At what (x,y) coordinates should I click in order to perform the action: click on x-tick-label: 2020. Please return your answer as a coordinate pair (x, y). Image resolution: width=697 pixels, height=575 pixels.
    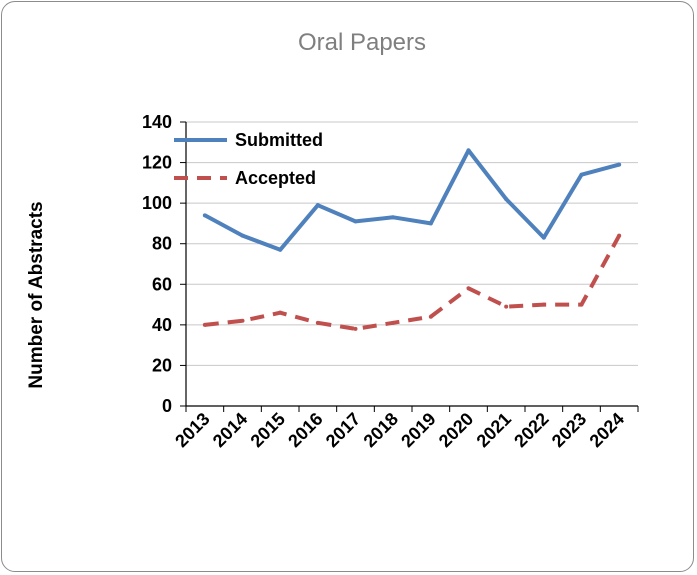
    Looking at the image, I should click on (456, 430).